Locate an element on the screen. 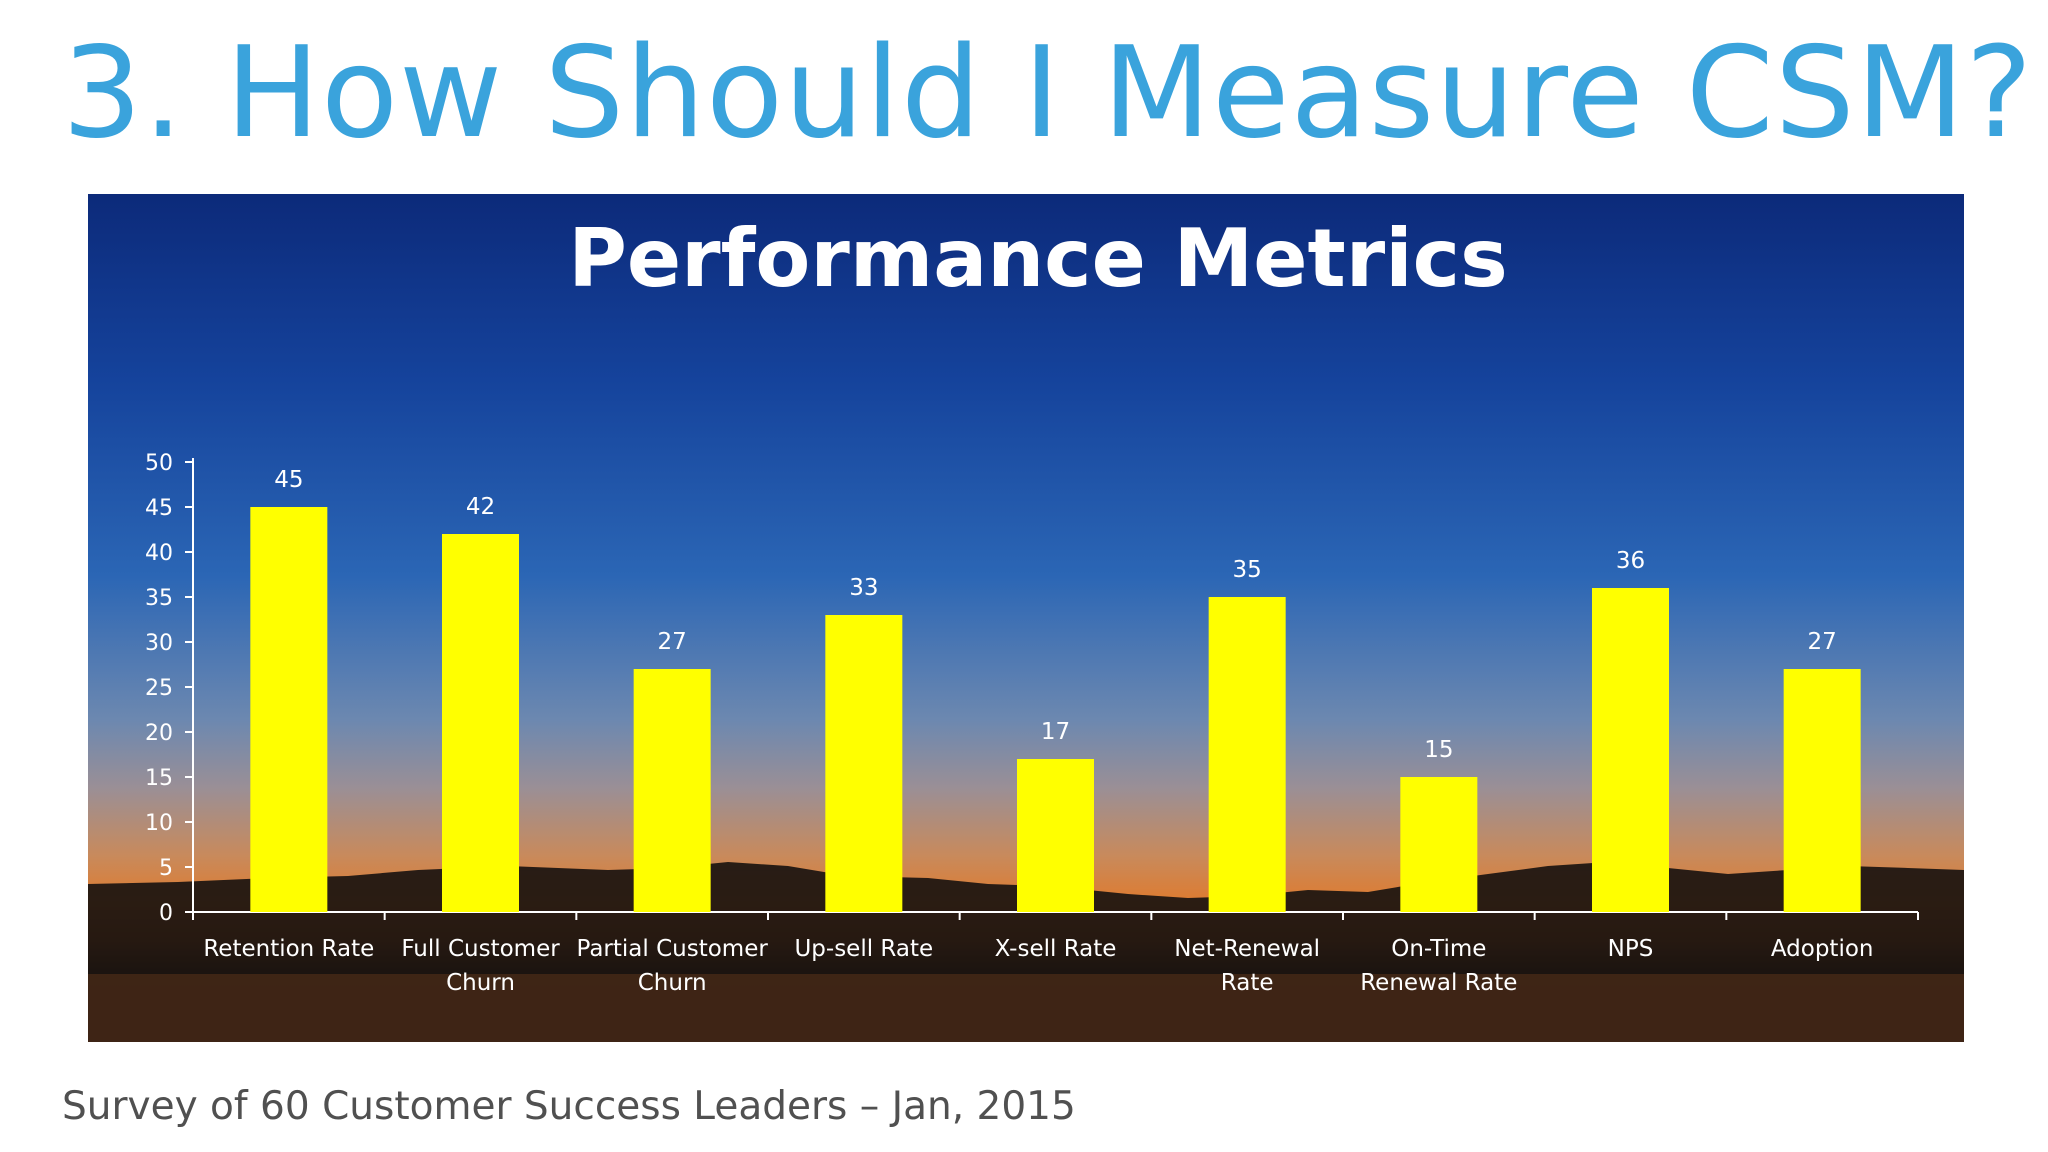 This screenshot has height=1152, width=2048. y-tick-label: 20 is located at coordinates (159, 733).